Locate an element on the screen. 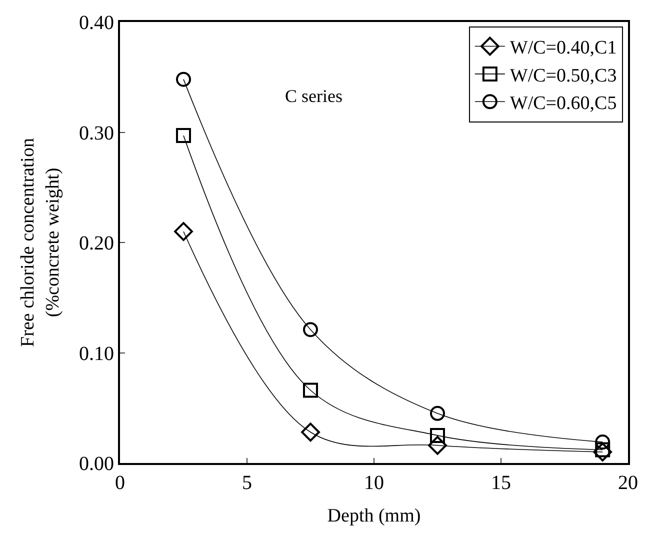  y-tick-label: 0.10 is located at coordinates (96, 353).